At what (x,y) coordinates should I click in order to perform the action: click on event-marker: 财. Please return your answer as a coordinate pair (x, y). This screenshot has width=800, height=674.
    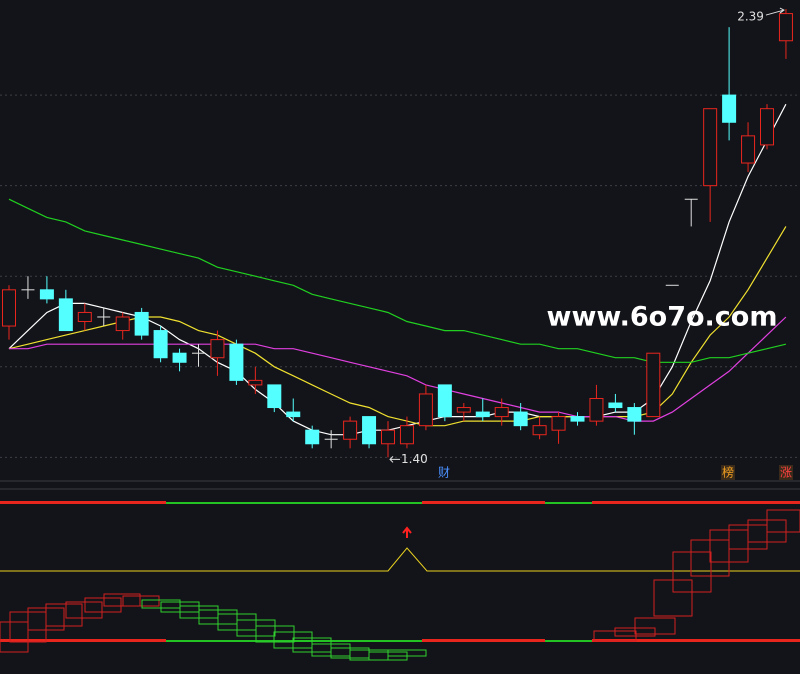
    Looking at the image, I should click on (444, 473).